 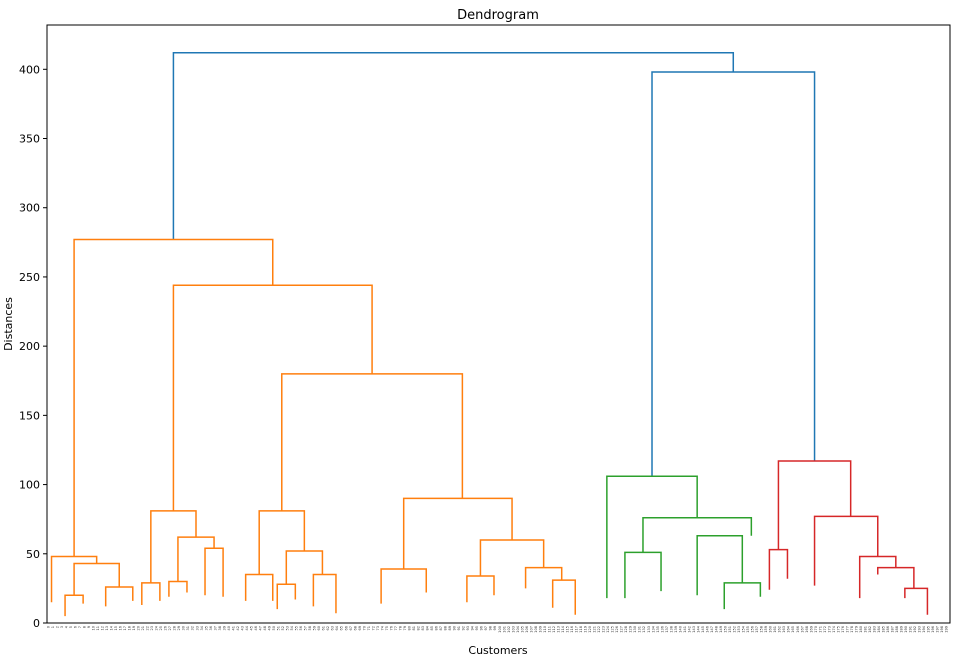 I want to click on x-leaf-label: 50, so click(x=274, y=628).